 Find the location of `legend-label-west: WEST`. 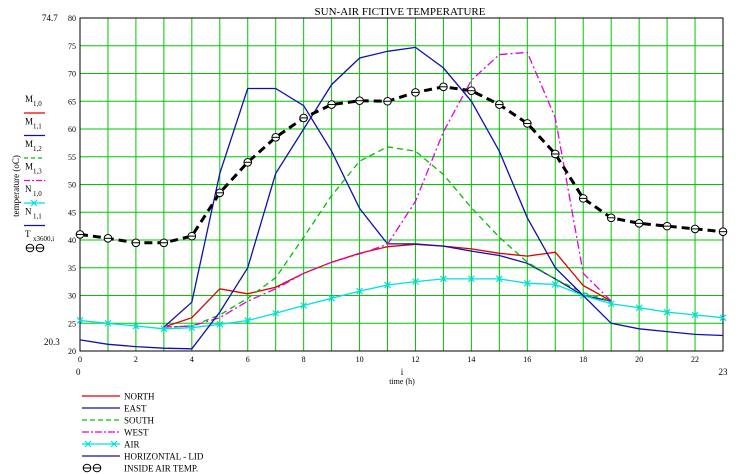

legend-label-west: WEST is located at coordinates (136, 433).